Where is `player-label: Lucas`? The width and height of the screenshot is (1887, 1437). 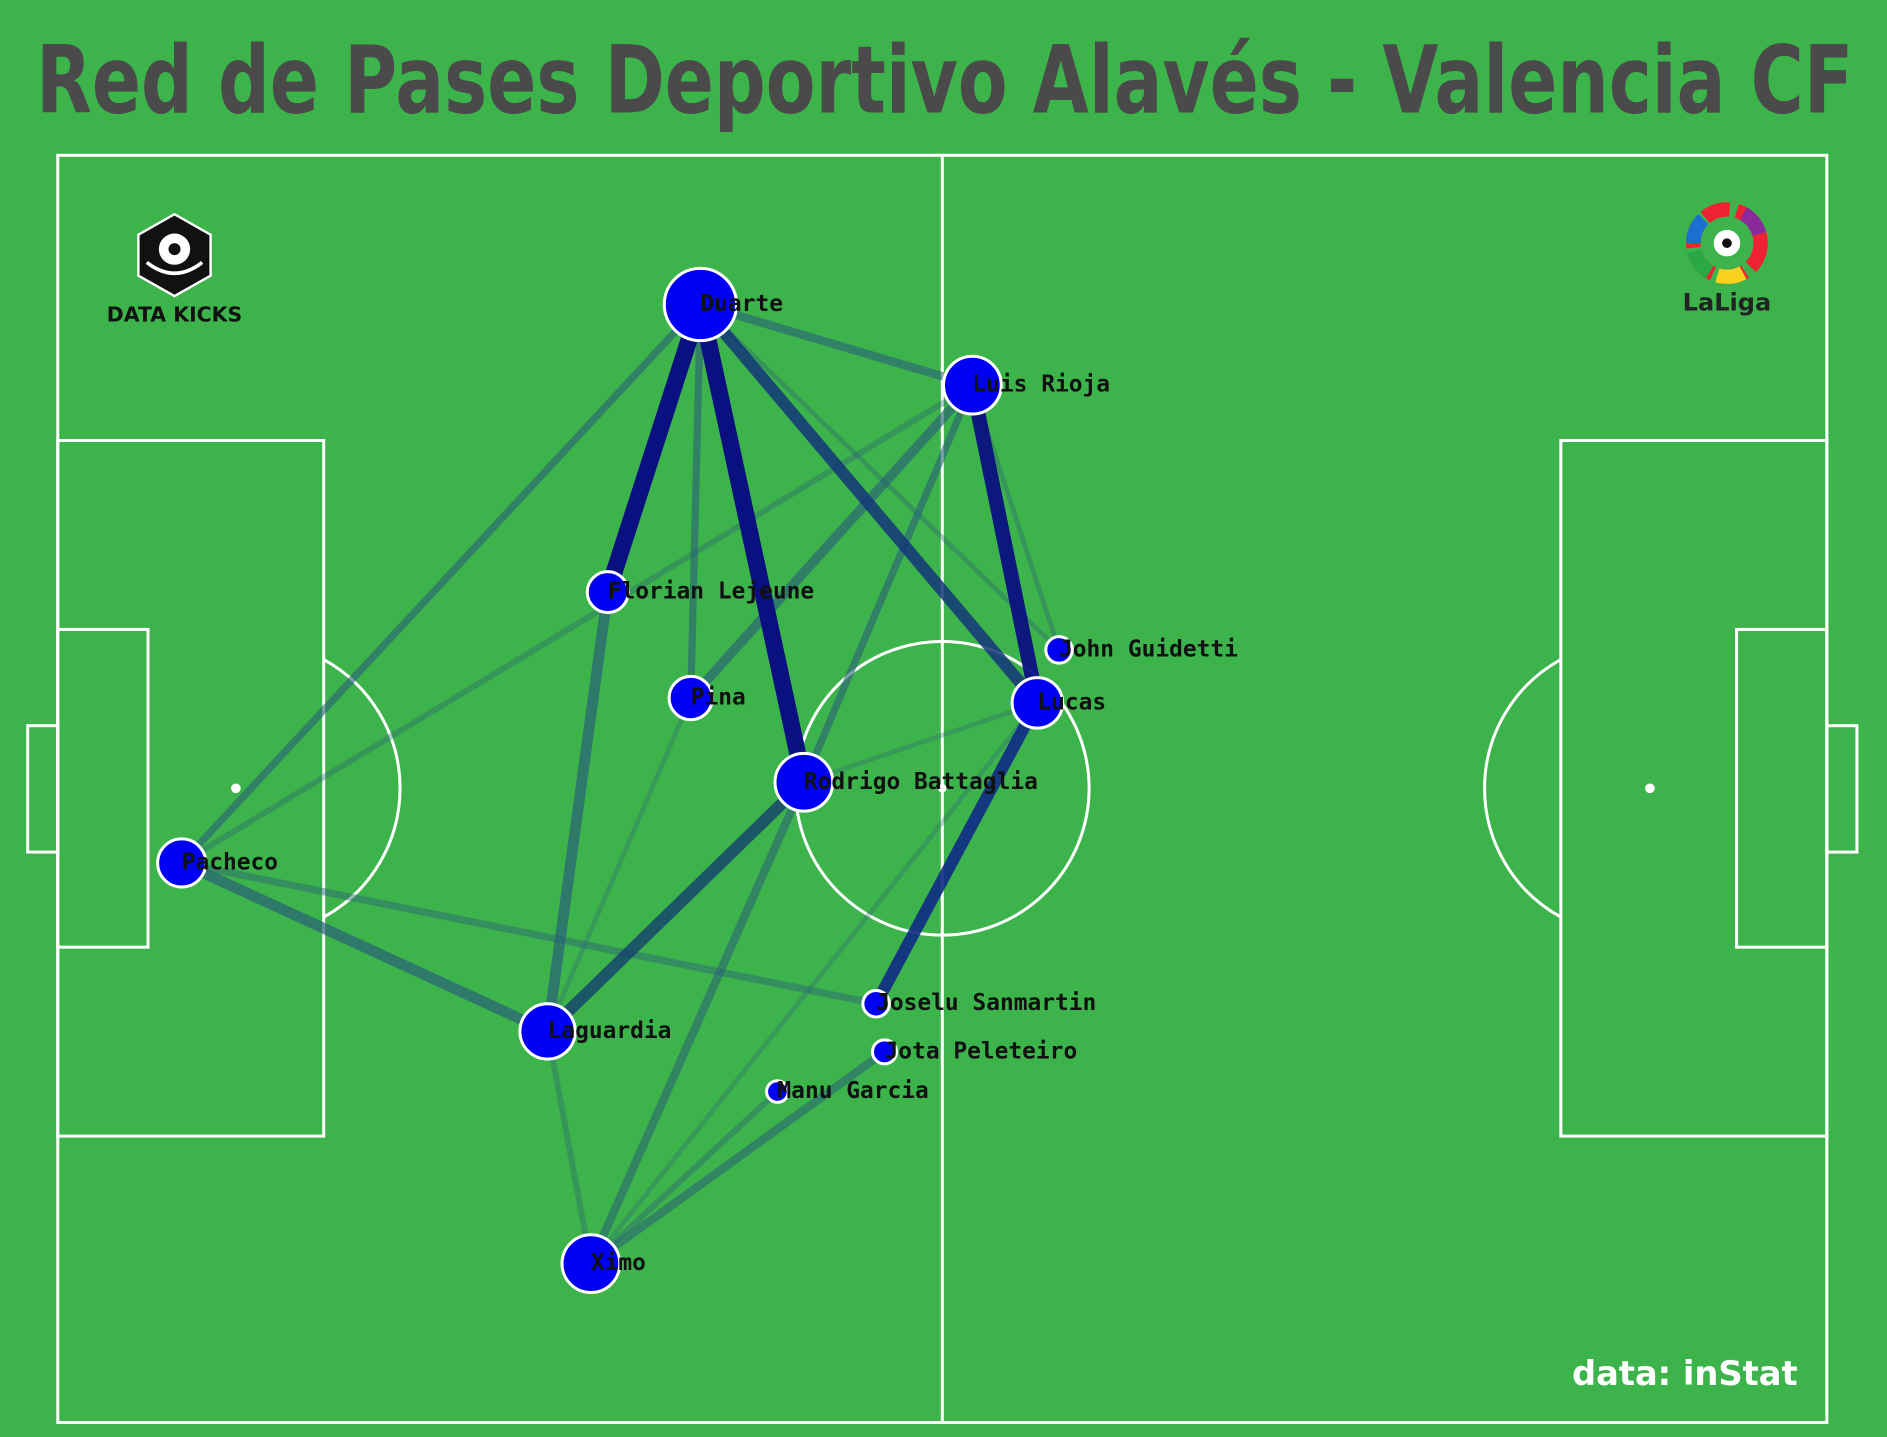
player-label: Lucas is located at coordinates (1071, 702).